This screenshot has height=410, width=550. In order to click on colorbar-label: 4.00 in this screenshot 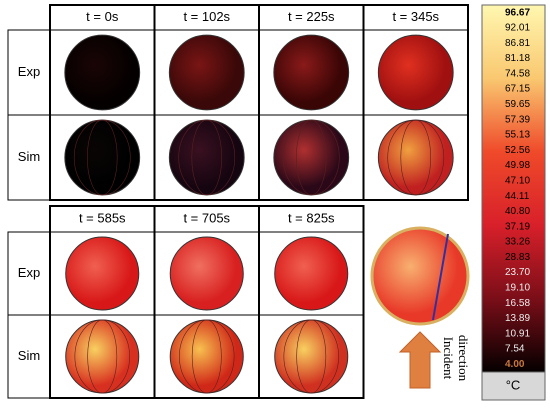, I will do `click(515, 364)`.